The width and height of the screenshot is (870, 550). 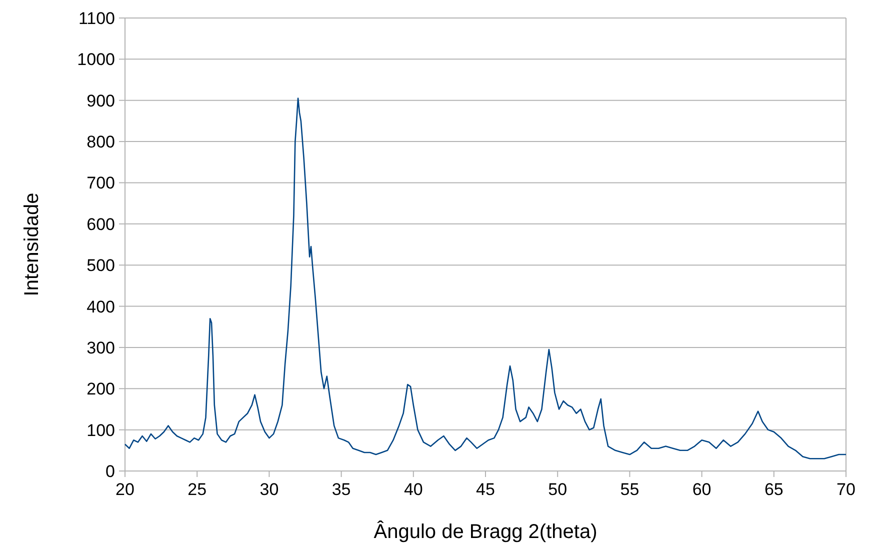 I want to click on y-tick-label: 1100, so click(x=96, y=18).